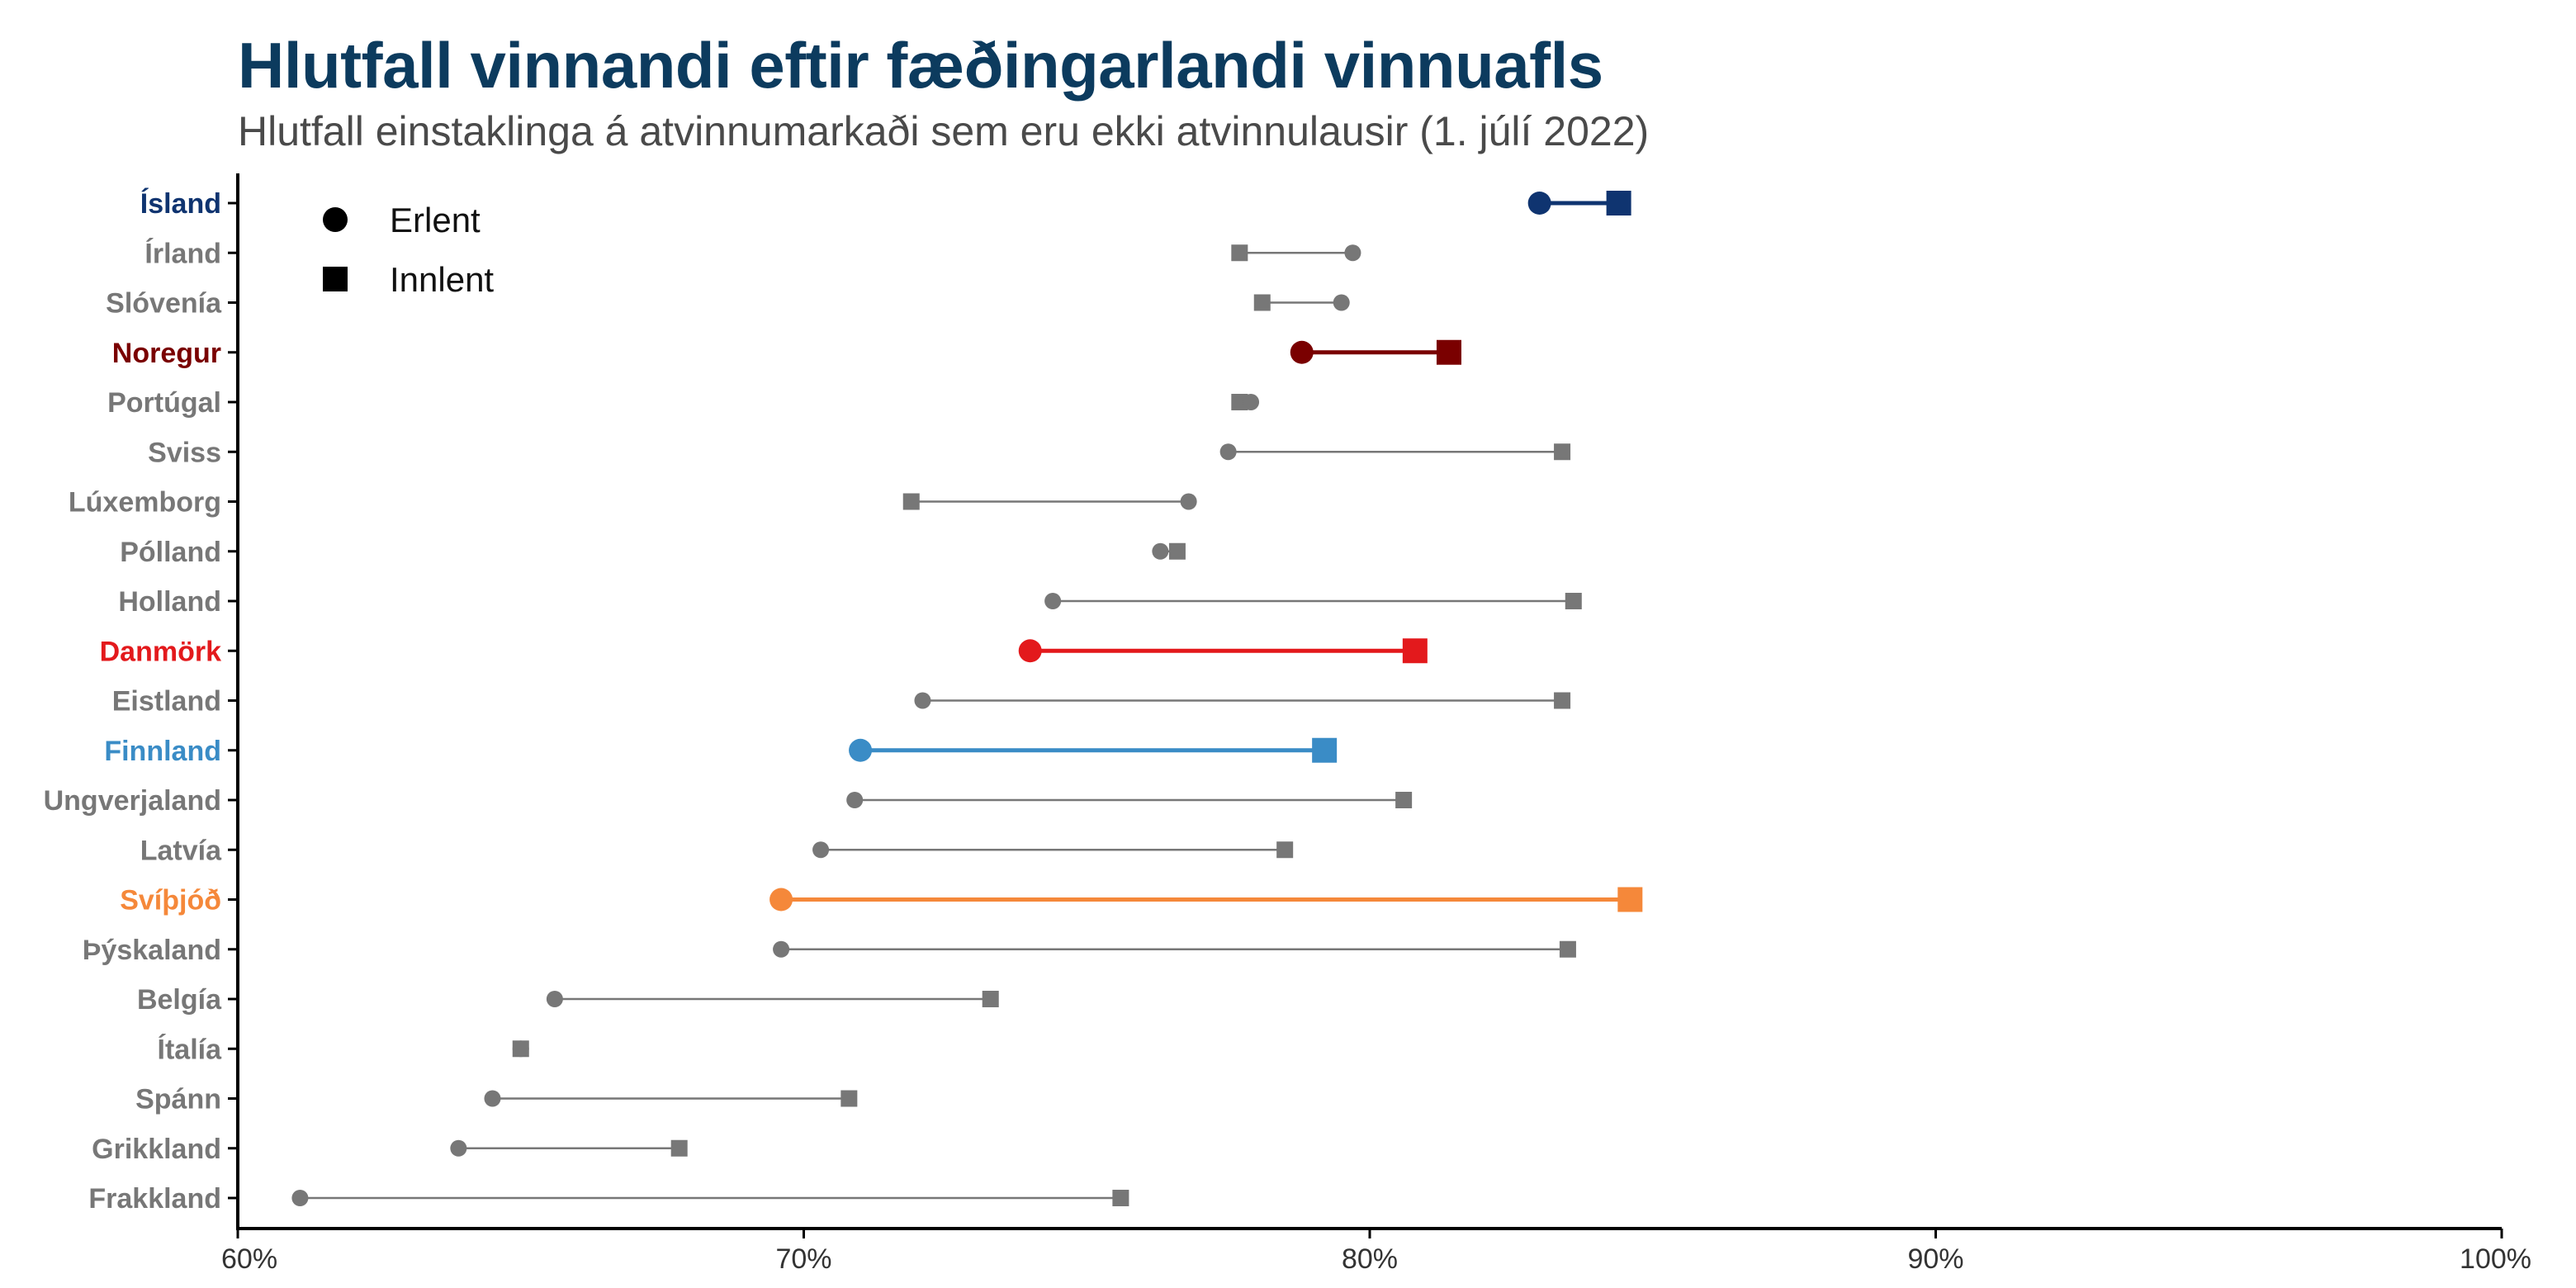 Image resolution: width=2576 pixels, height=1288 pixels. What do you see at coordinates (335, 219) in the screenshot?
I see `legend-circle-icon` at bounding box center [335, 219].